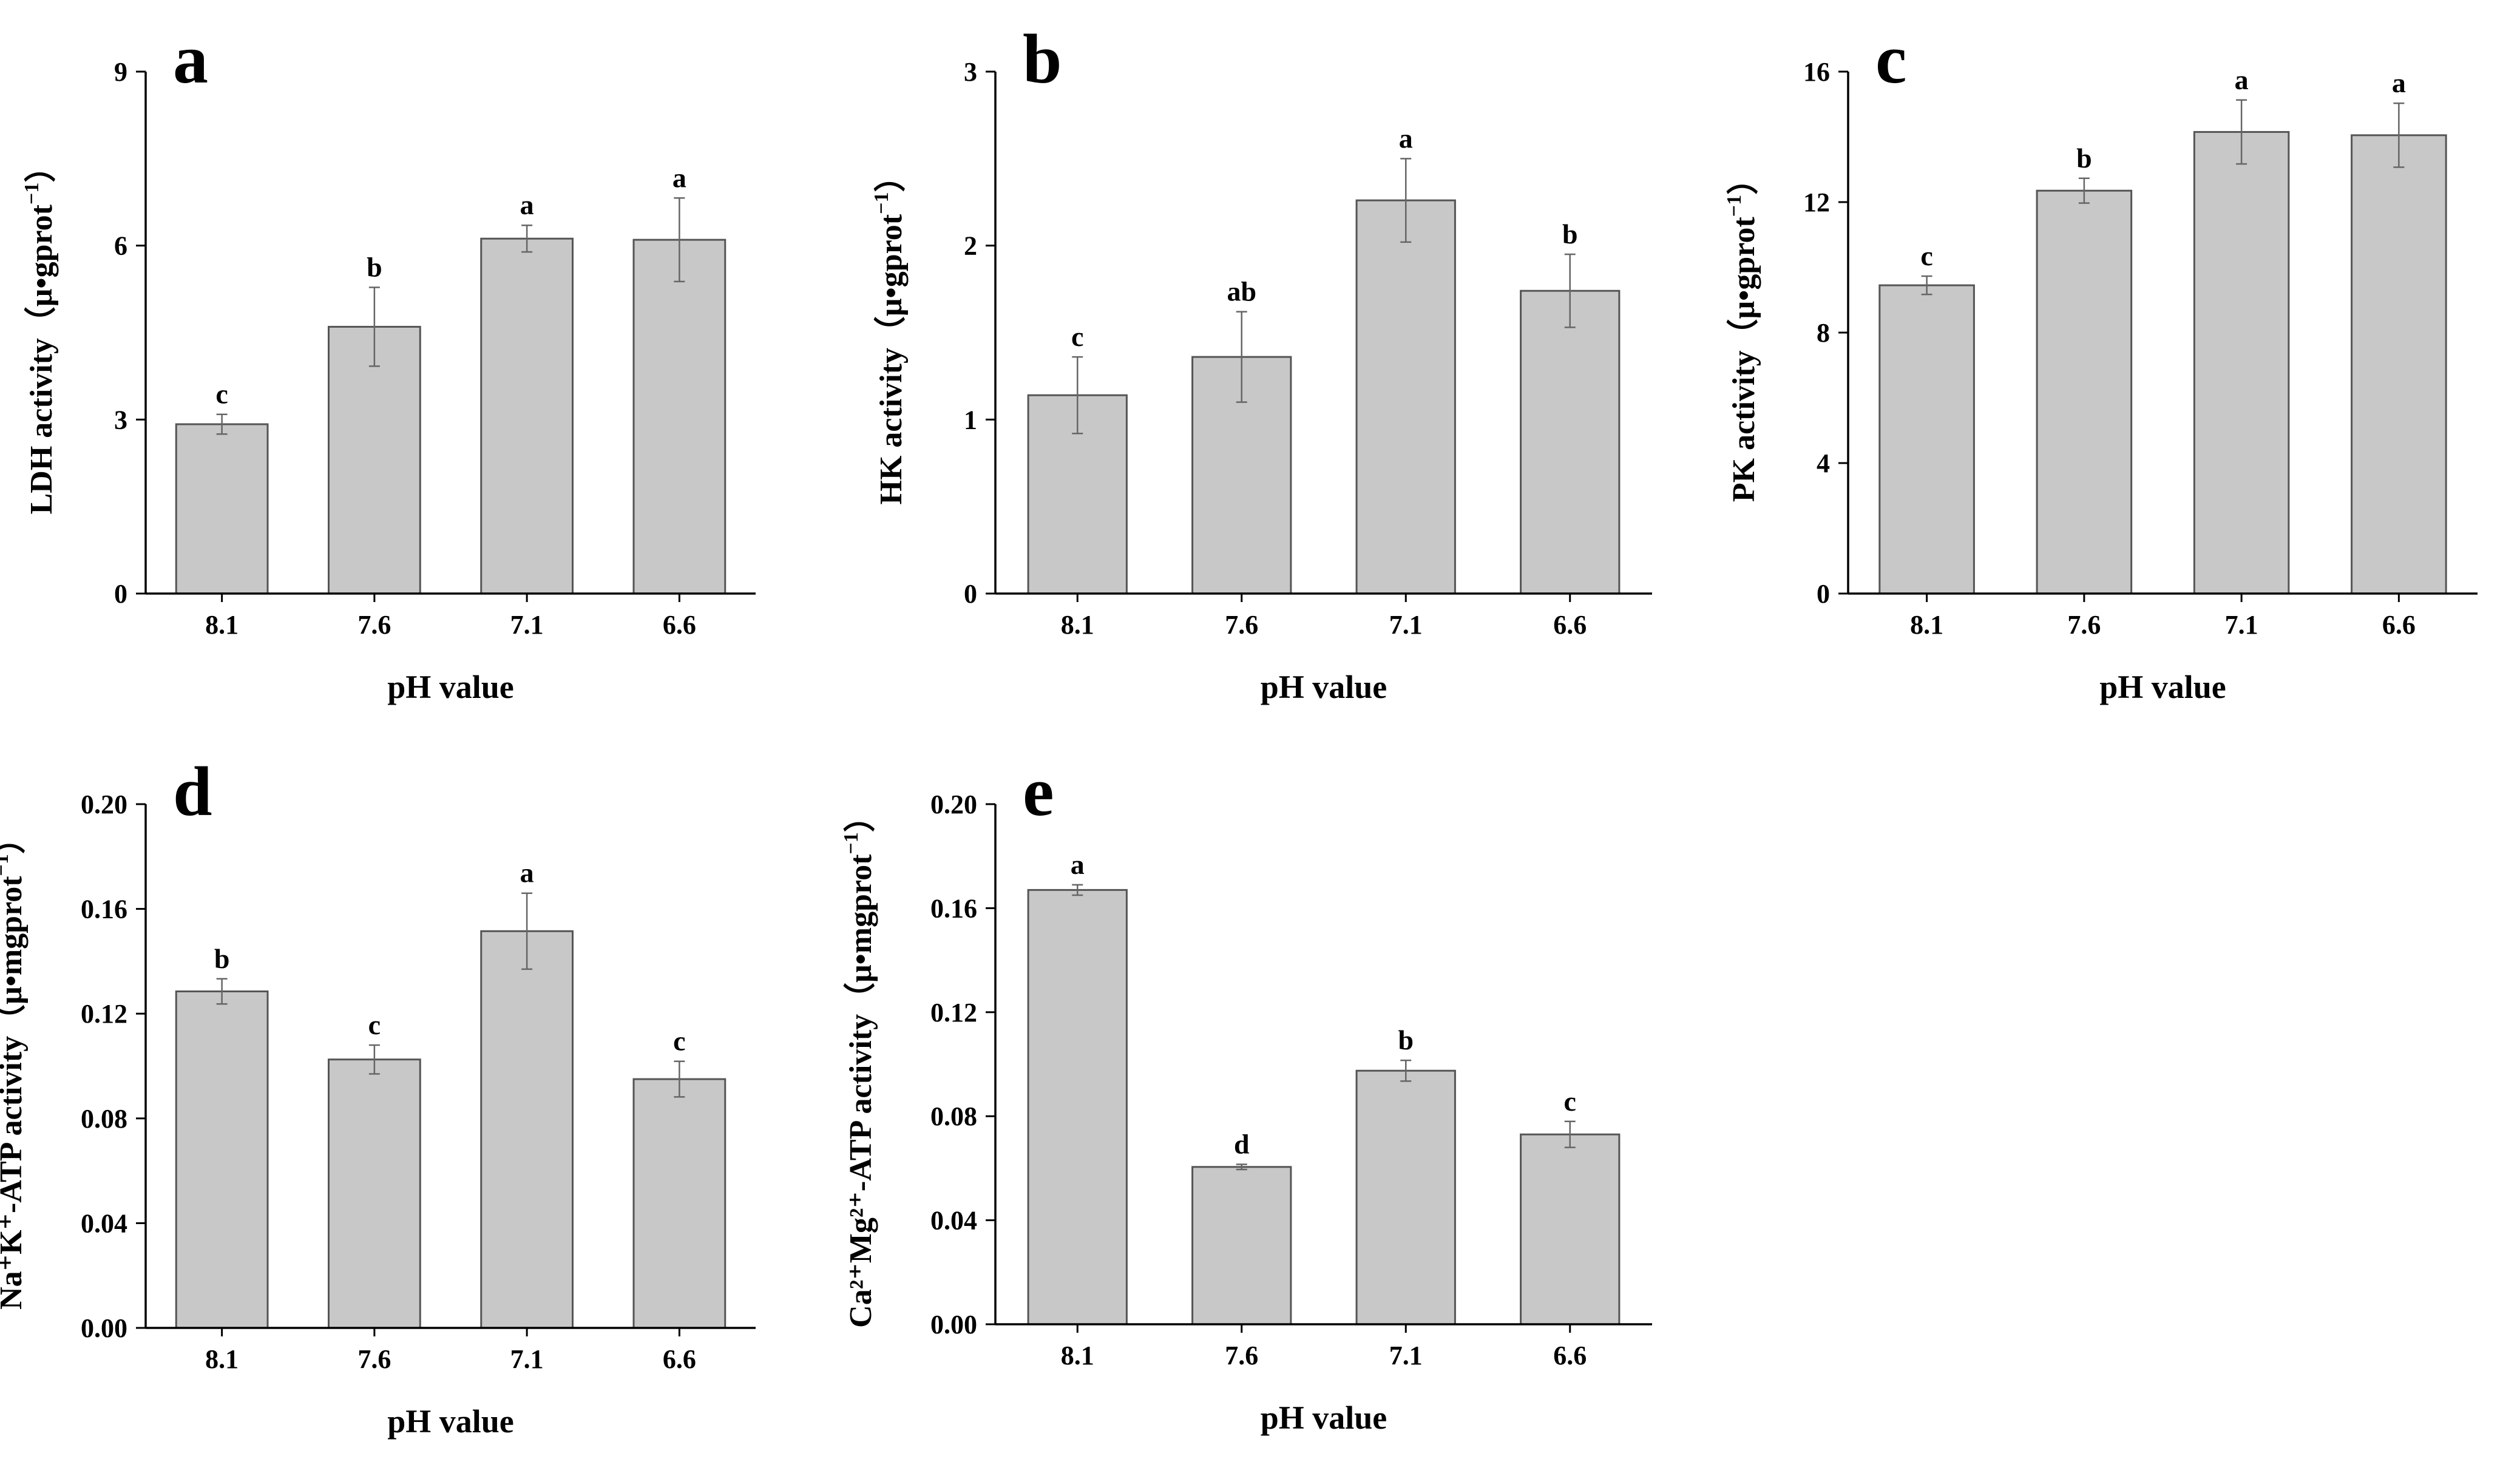  I want to click on bar-a-6.6, so click(679, 417).